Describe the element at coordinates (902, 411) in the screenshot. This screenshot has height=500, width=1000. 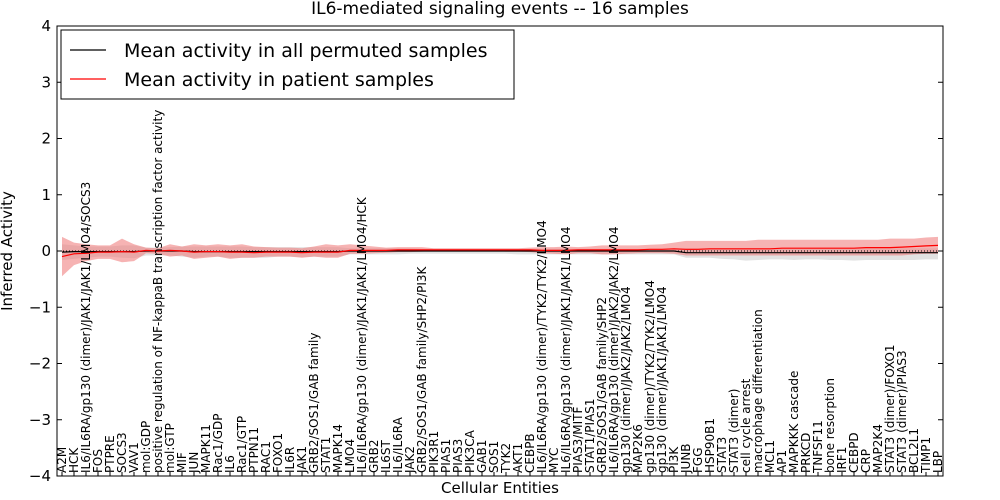
I see `x-tick-label: STAT3 (dimer)/PIAS3` at that location.